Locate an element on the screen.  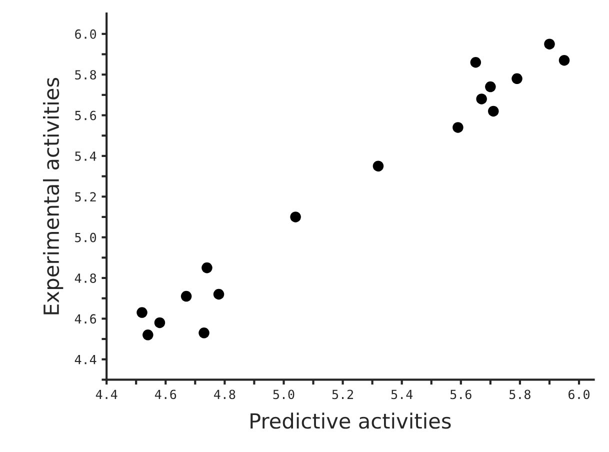
x-tick-label: 4.8 is located at coordinates (225, 395).